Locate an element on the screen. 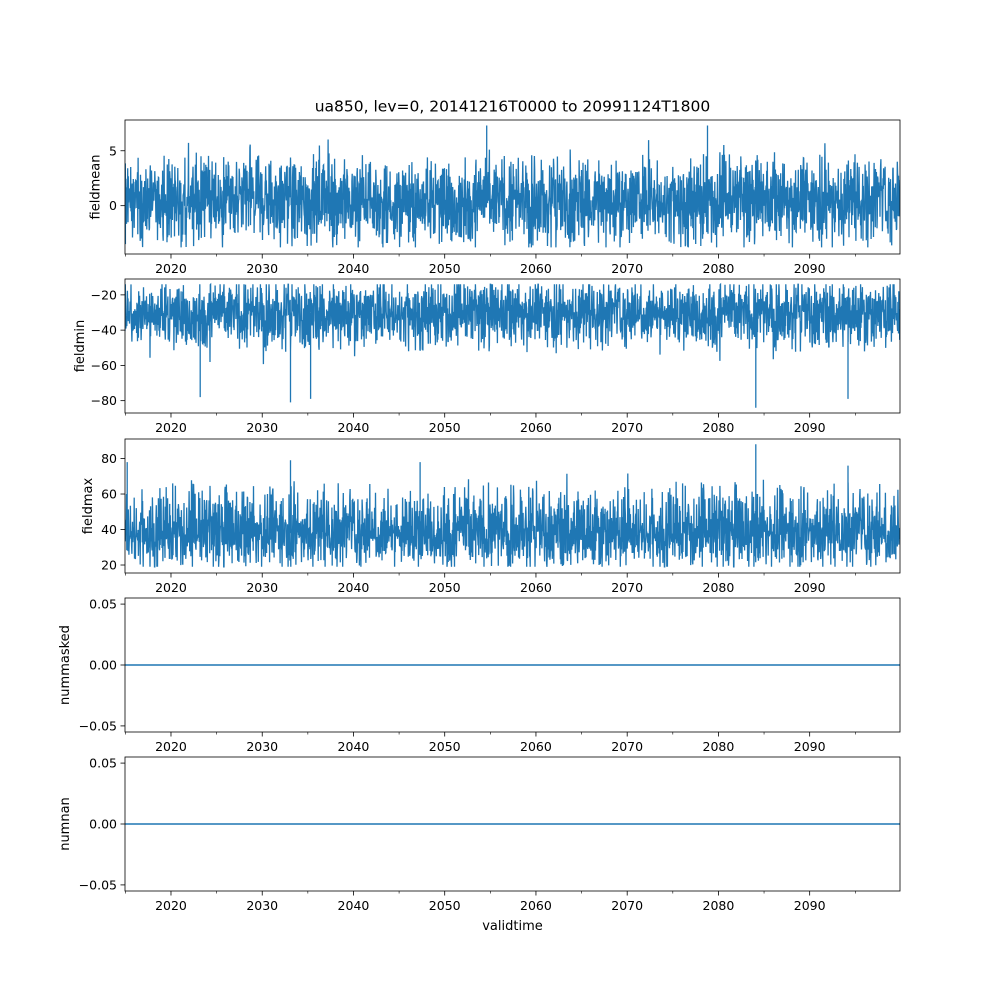  y-tick-label: −20 is located at coordinates (104, 294).